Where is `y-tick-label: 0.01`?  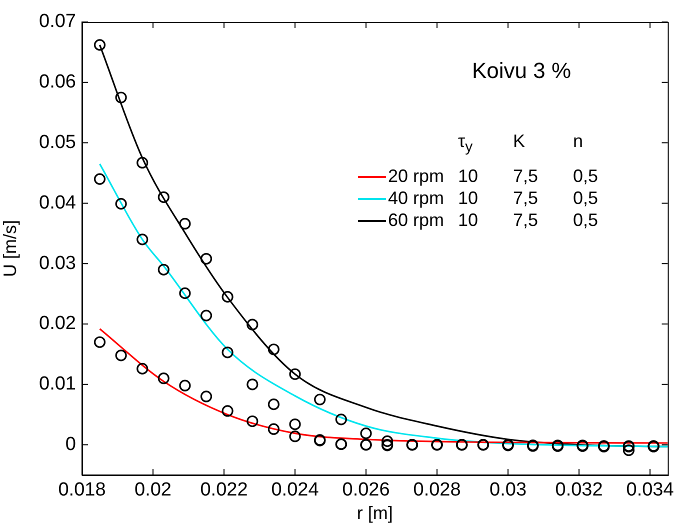 y-tick-label: 0.01 is located at coordinates (57, 384).